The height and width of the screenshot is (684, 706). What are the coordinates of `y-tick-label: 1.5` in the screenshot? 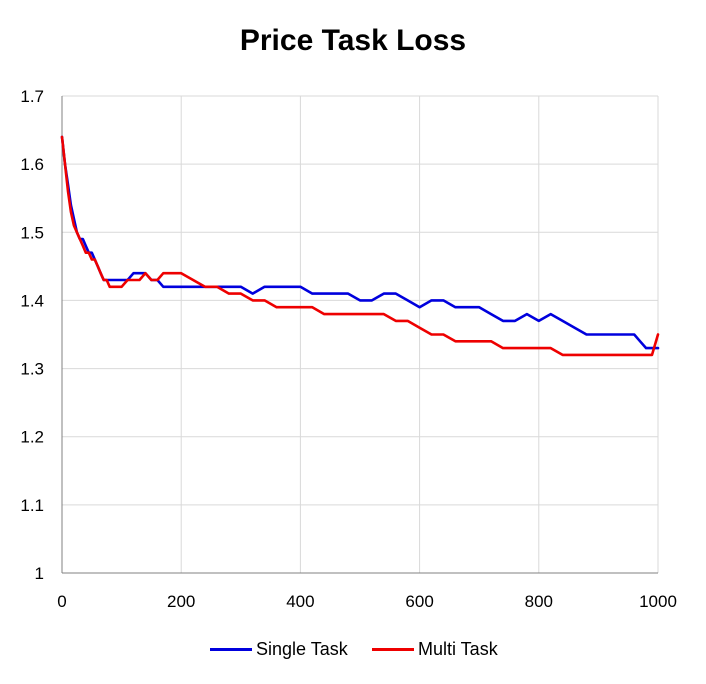 It's located at (32, 232).